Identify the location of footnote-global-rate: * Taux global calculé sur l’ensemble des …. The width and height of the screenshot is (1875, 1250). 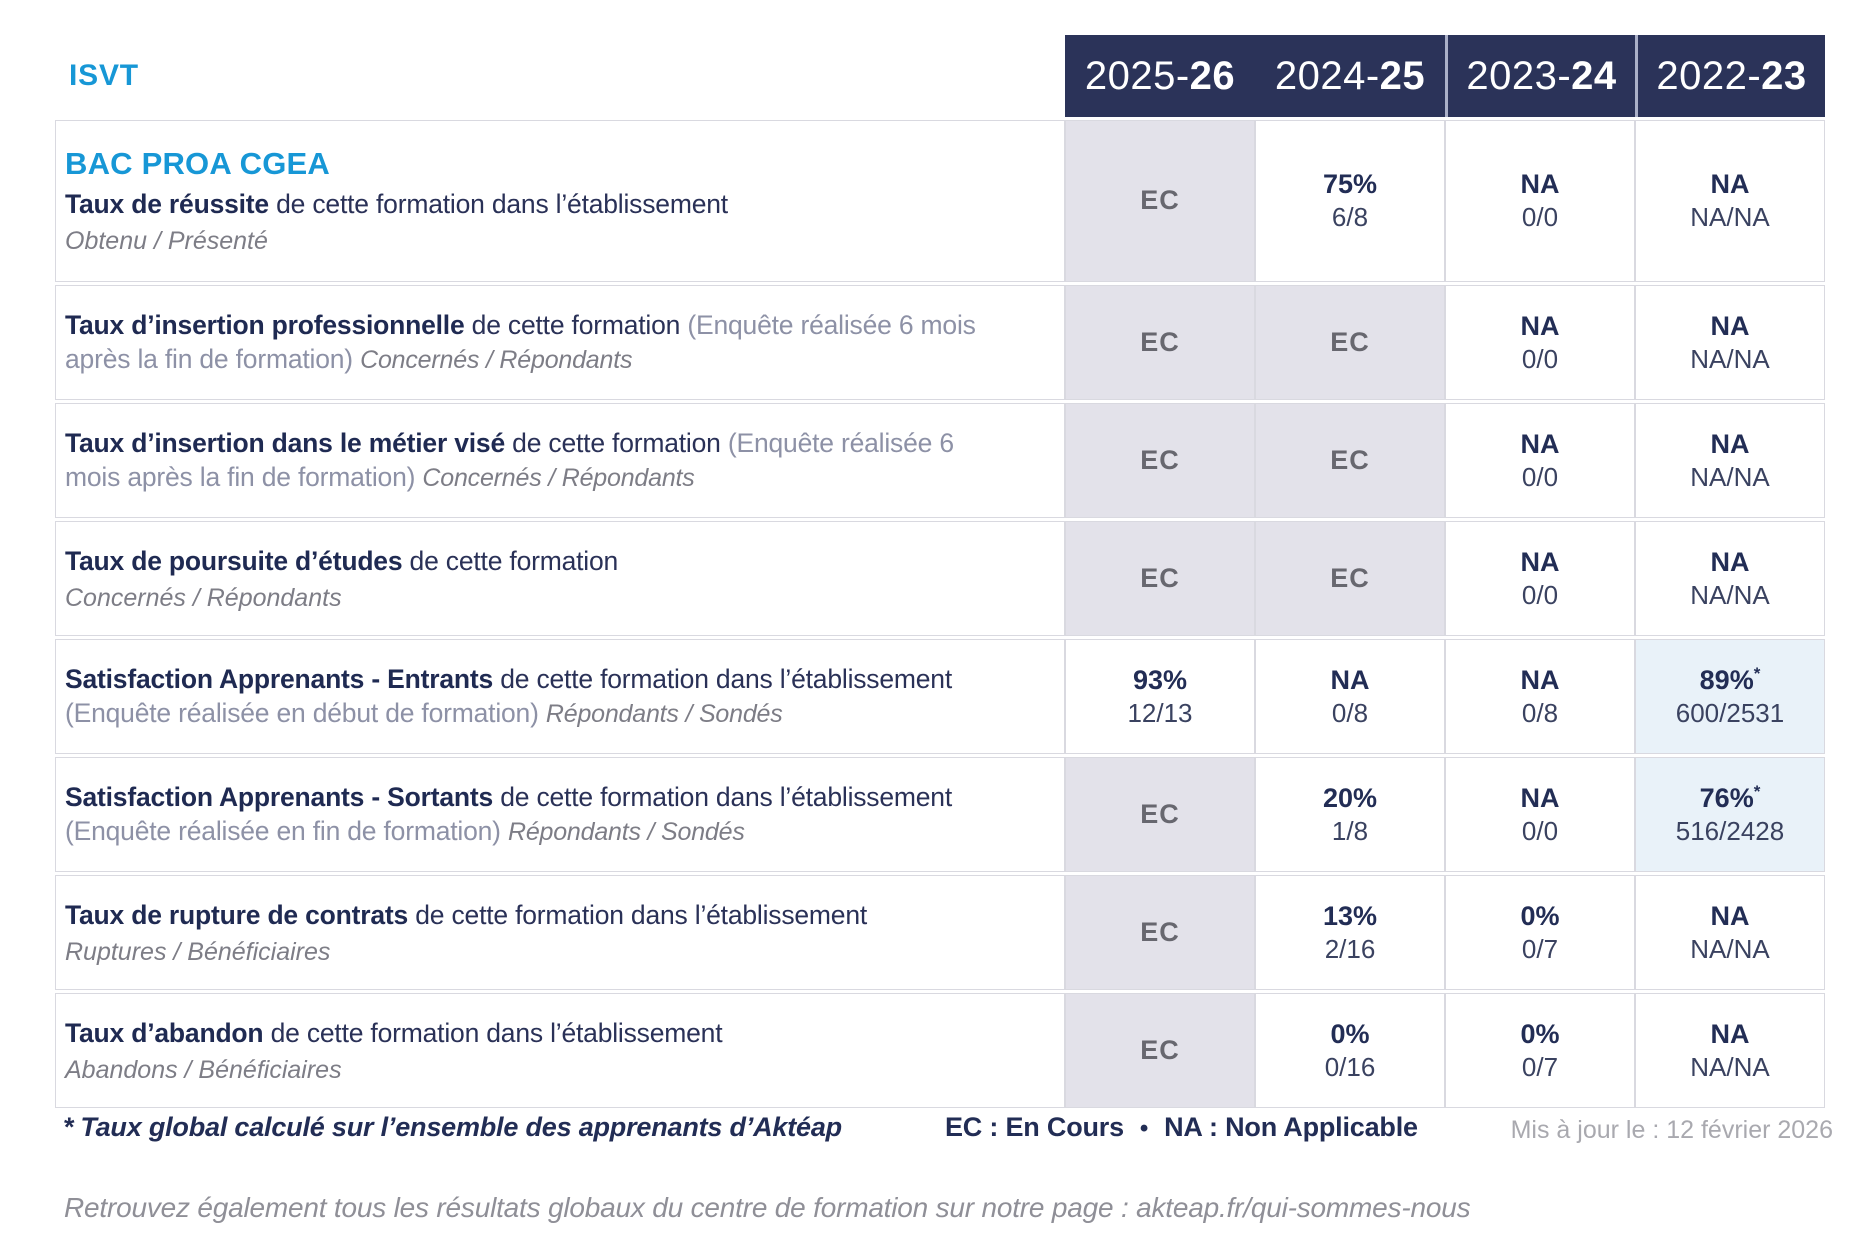
(453, 1127).